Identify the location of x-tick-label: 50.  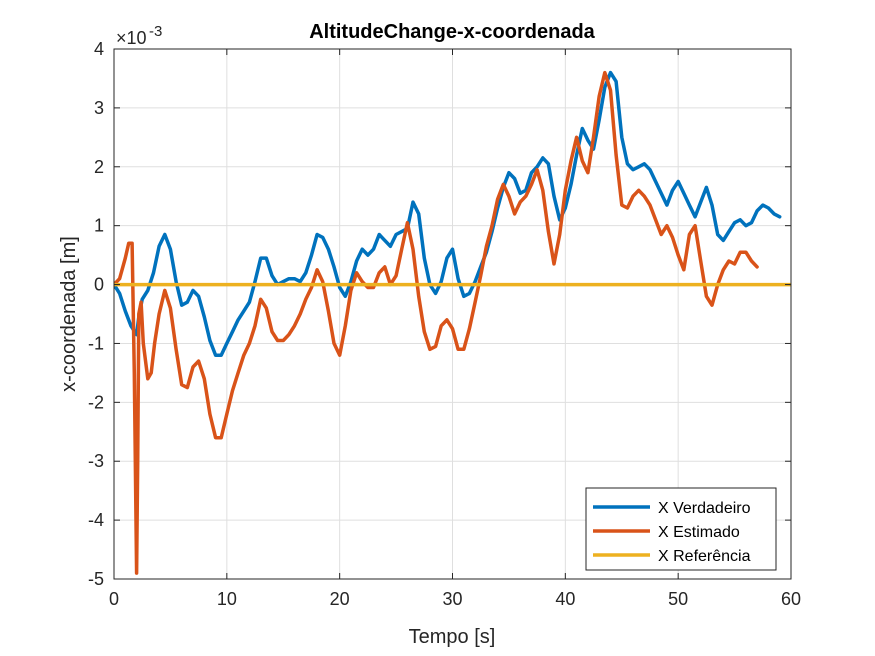
(678, 599).